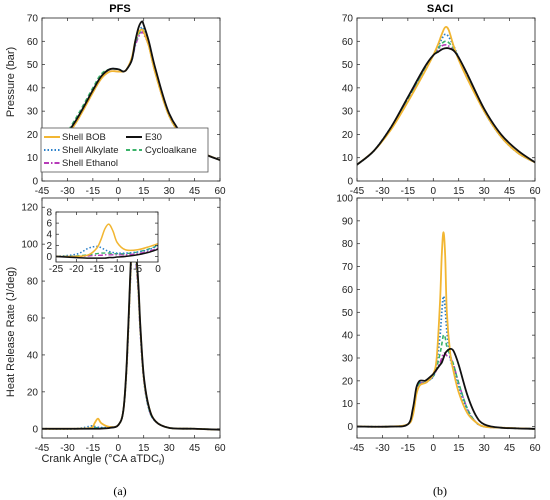  I want to click on saci-pressure-ytick-label: 0, so click(350, 182).